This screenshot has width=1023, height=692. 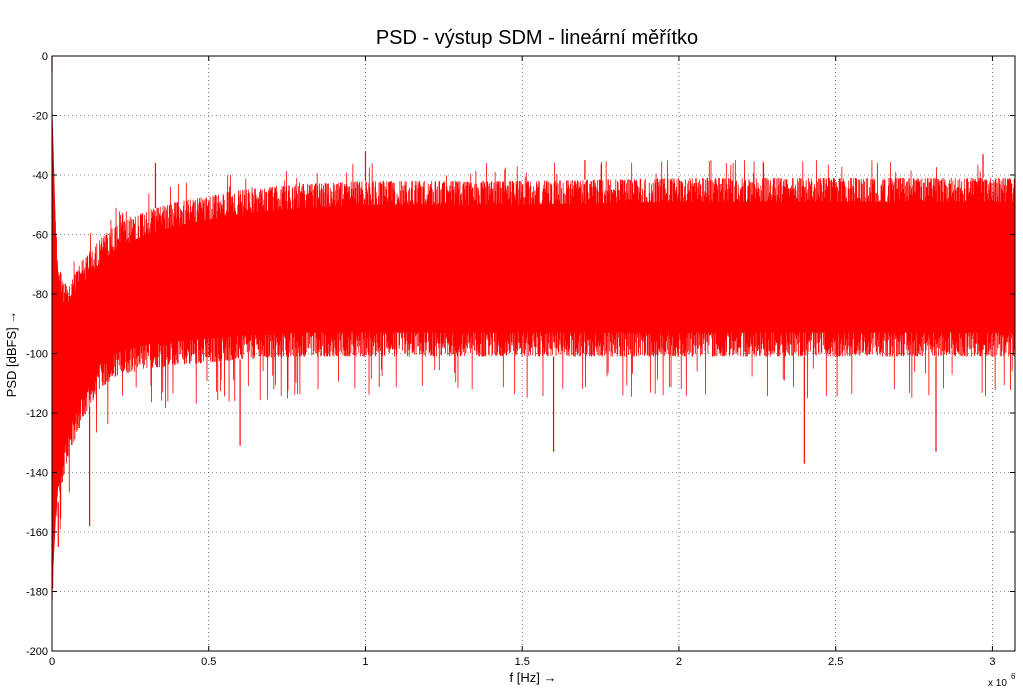 I want to click on x-tick-label-2: 1, so click(x=365, y=662).